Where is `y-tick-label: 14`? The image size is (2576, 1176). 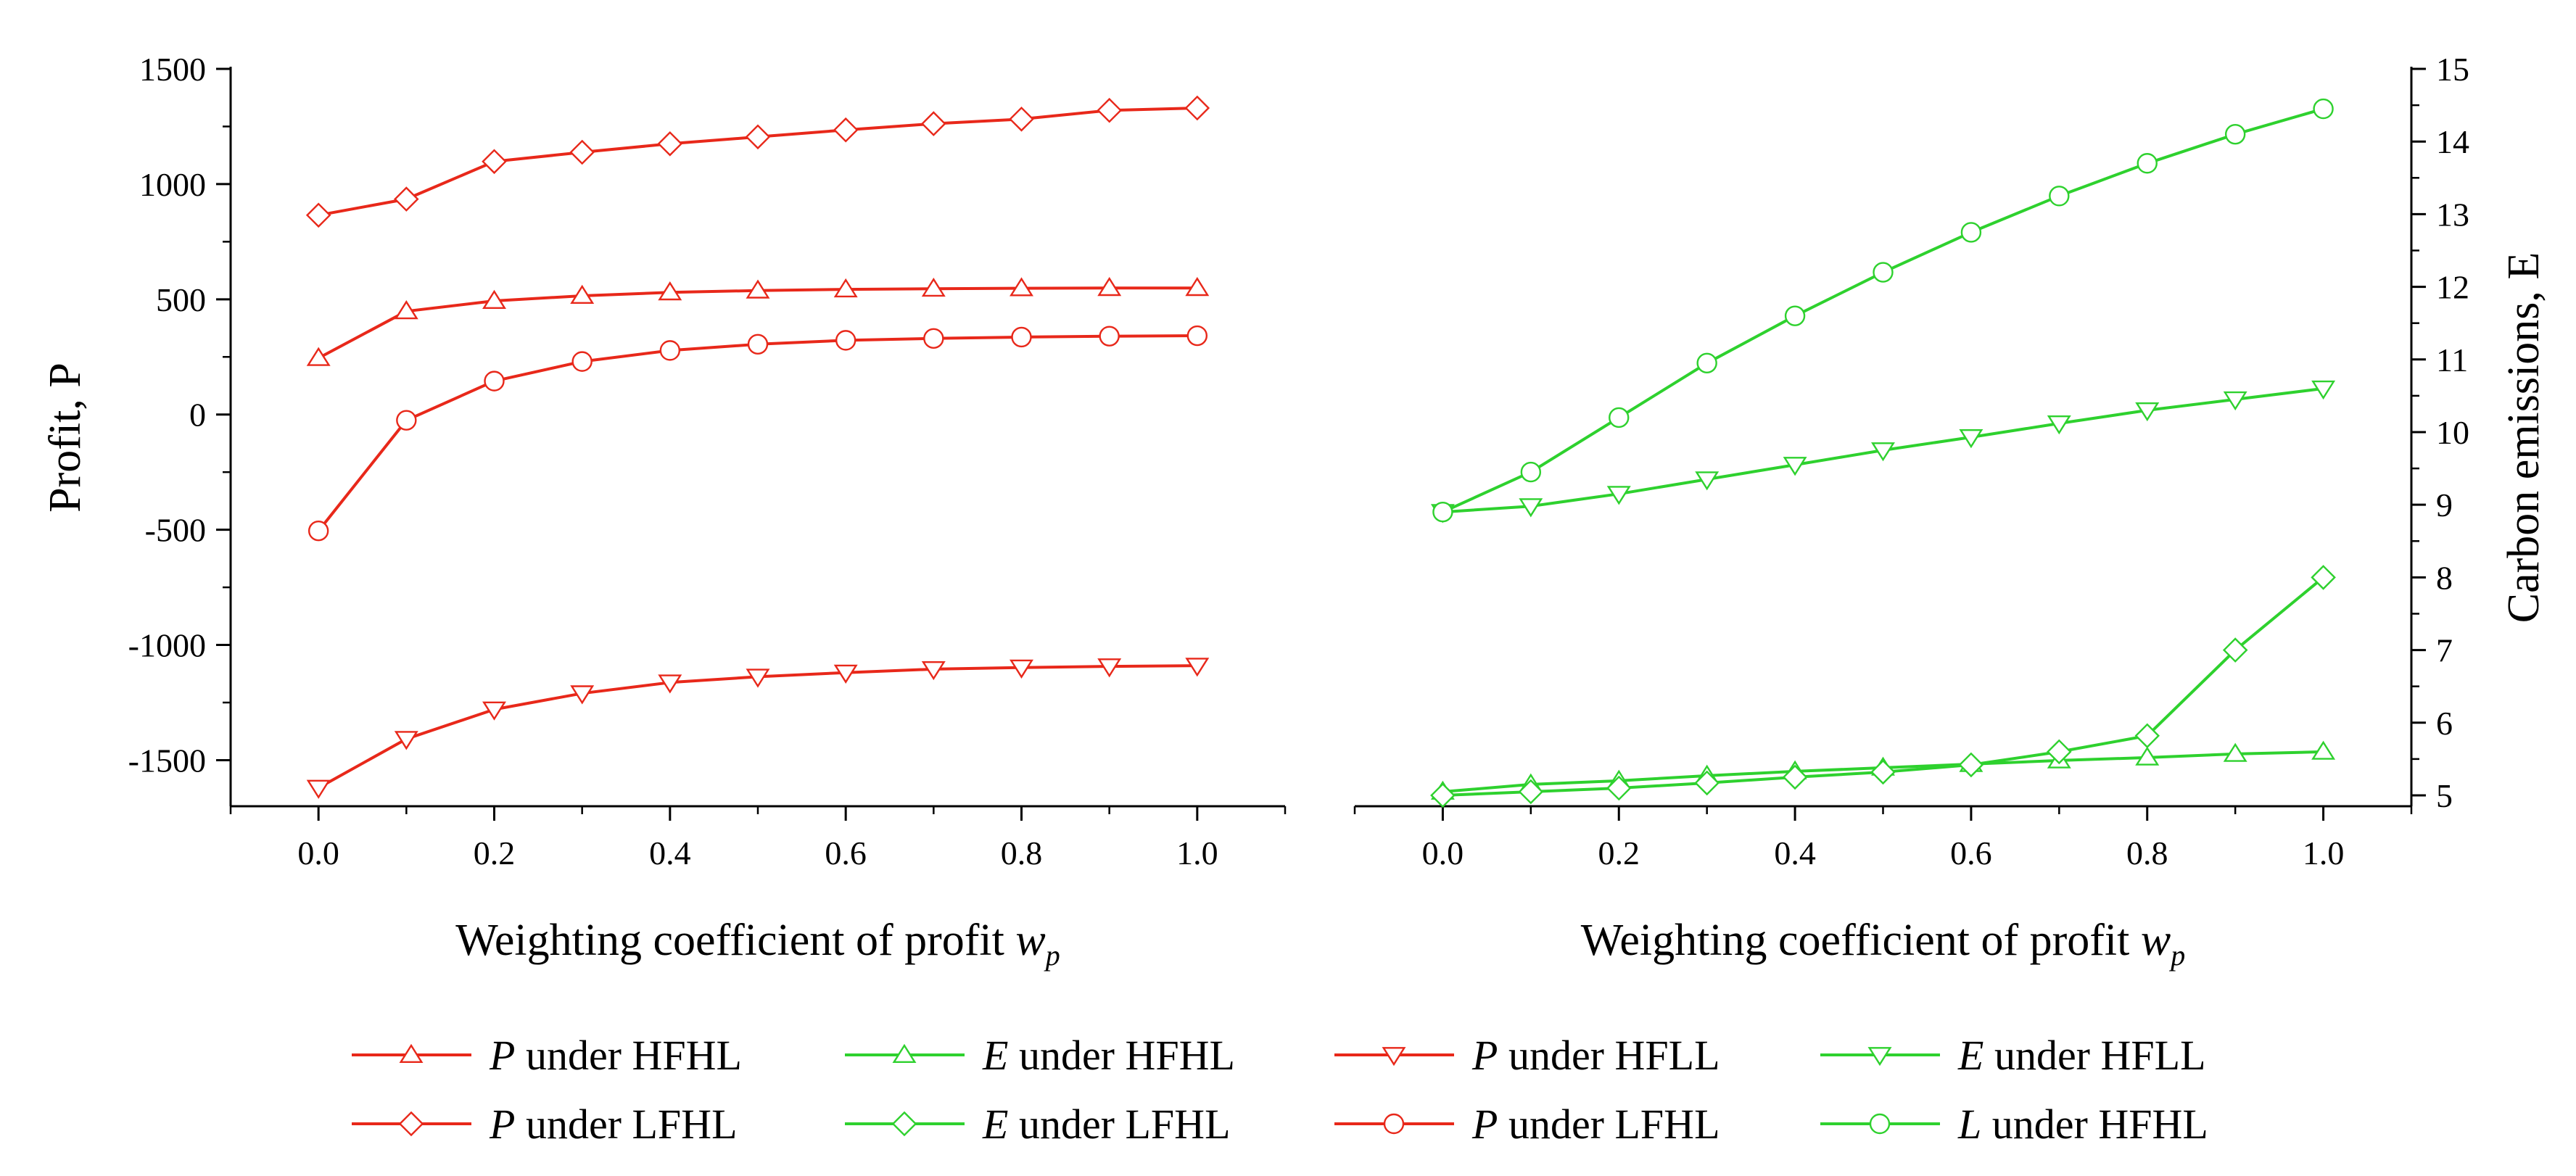 y-tick-label: 14 is located at coordinates (2452, 141).